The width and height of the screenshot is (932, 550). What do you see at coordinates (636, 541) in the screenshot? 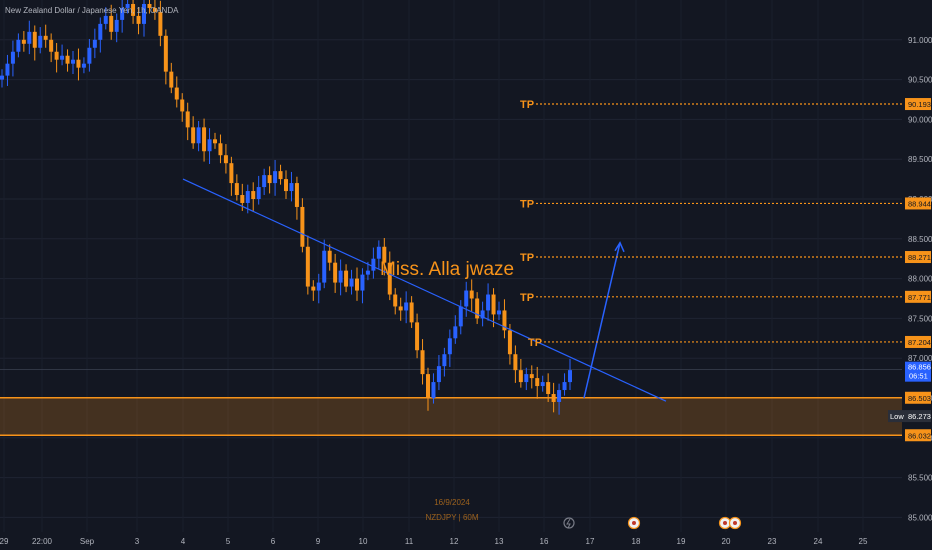
I see `x-tick-label: 18` at bounding box center [636, 541].